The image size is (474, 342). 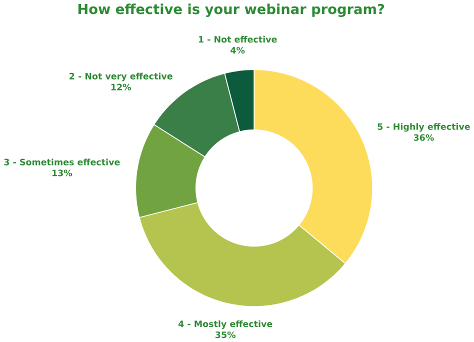 What do you see at coordinates (237, 50) in the screenshot?
I see `data-label: 4%` at bounding box center [237, 50].